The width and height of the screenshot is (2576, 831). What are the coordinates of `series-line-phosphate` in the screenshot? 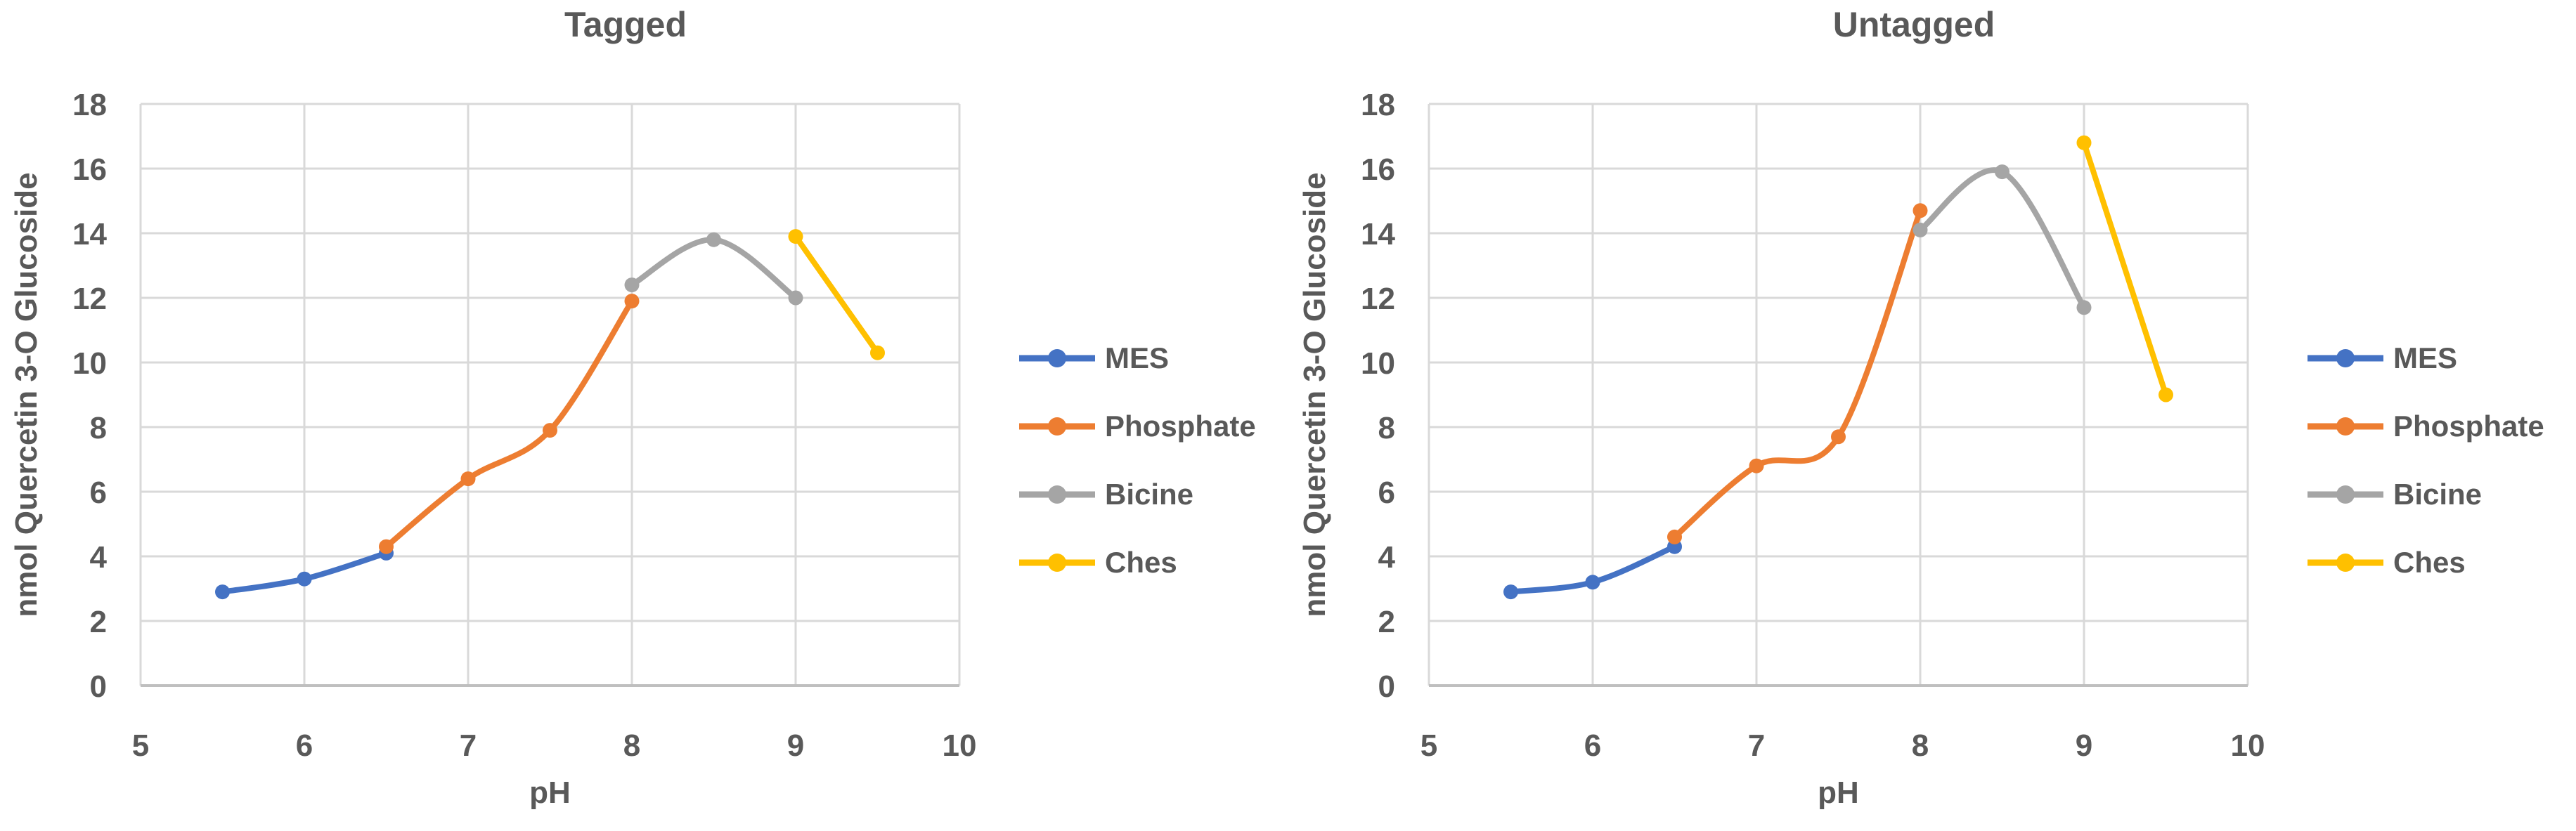 It's located at (1797, 374).